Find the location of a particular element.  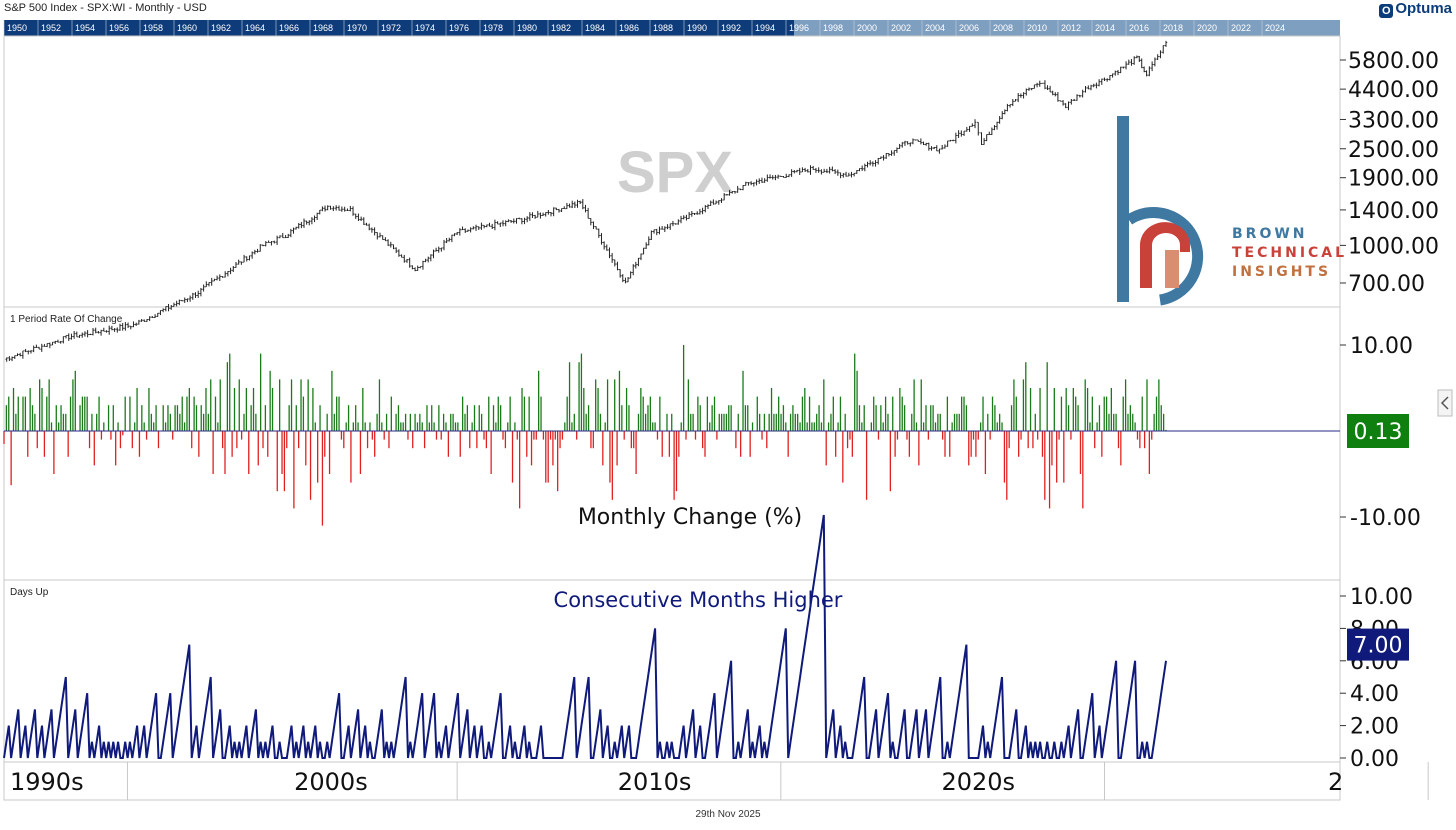

price-ytick-label: 1400.00 is located at coordinates (1393, 211).